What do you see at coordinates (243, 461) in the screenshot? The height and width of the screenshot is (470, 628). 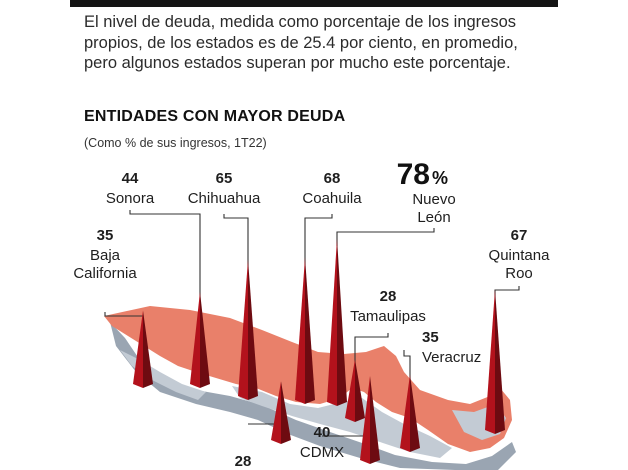 I see `value-label-9: 28` at bounding box center [243, 461].